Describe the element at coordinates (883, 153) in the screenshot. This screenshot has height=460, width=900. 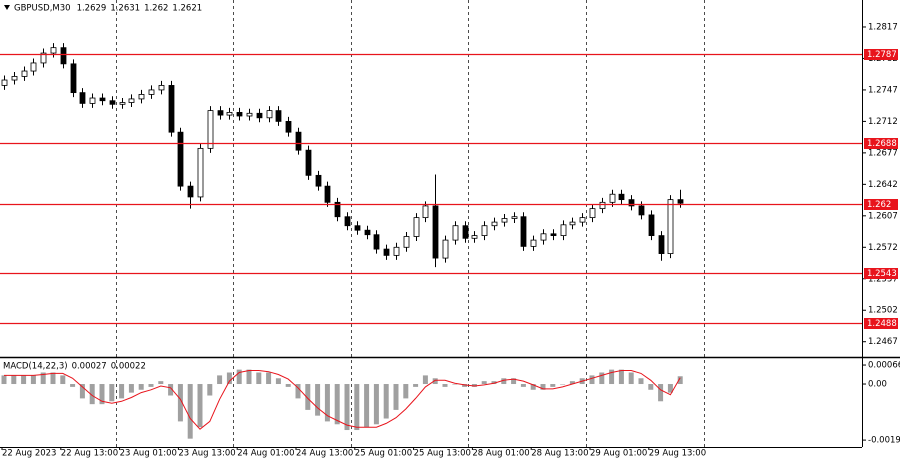
I see `y-tick-label: 1.2677` at that location.